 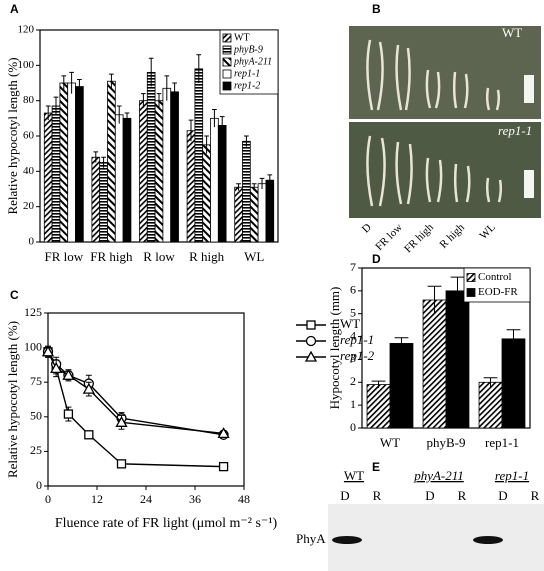 What do you see at coordinates (357, 339) in the screenshot?
I see `legend-label: rep1-1` at bounding box center [357, 339].